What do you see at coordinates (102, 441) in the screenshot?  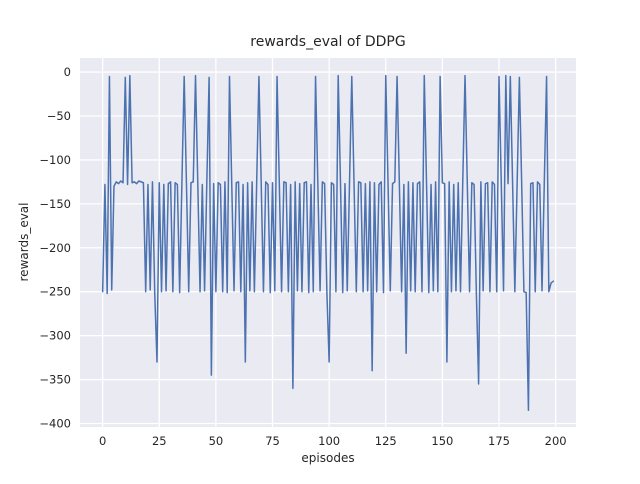 I see `x-tick-label: 0` at bounding box center [102, 441].